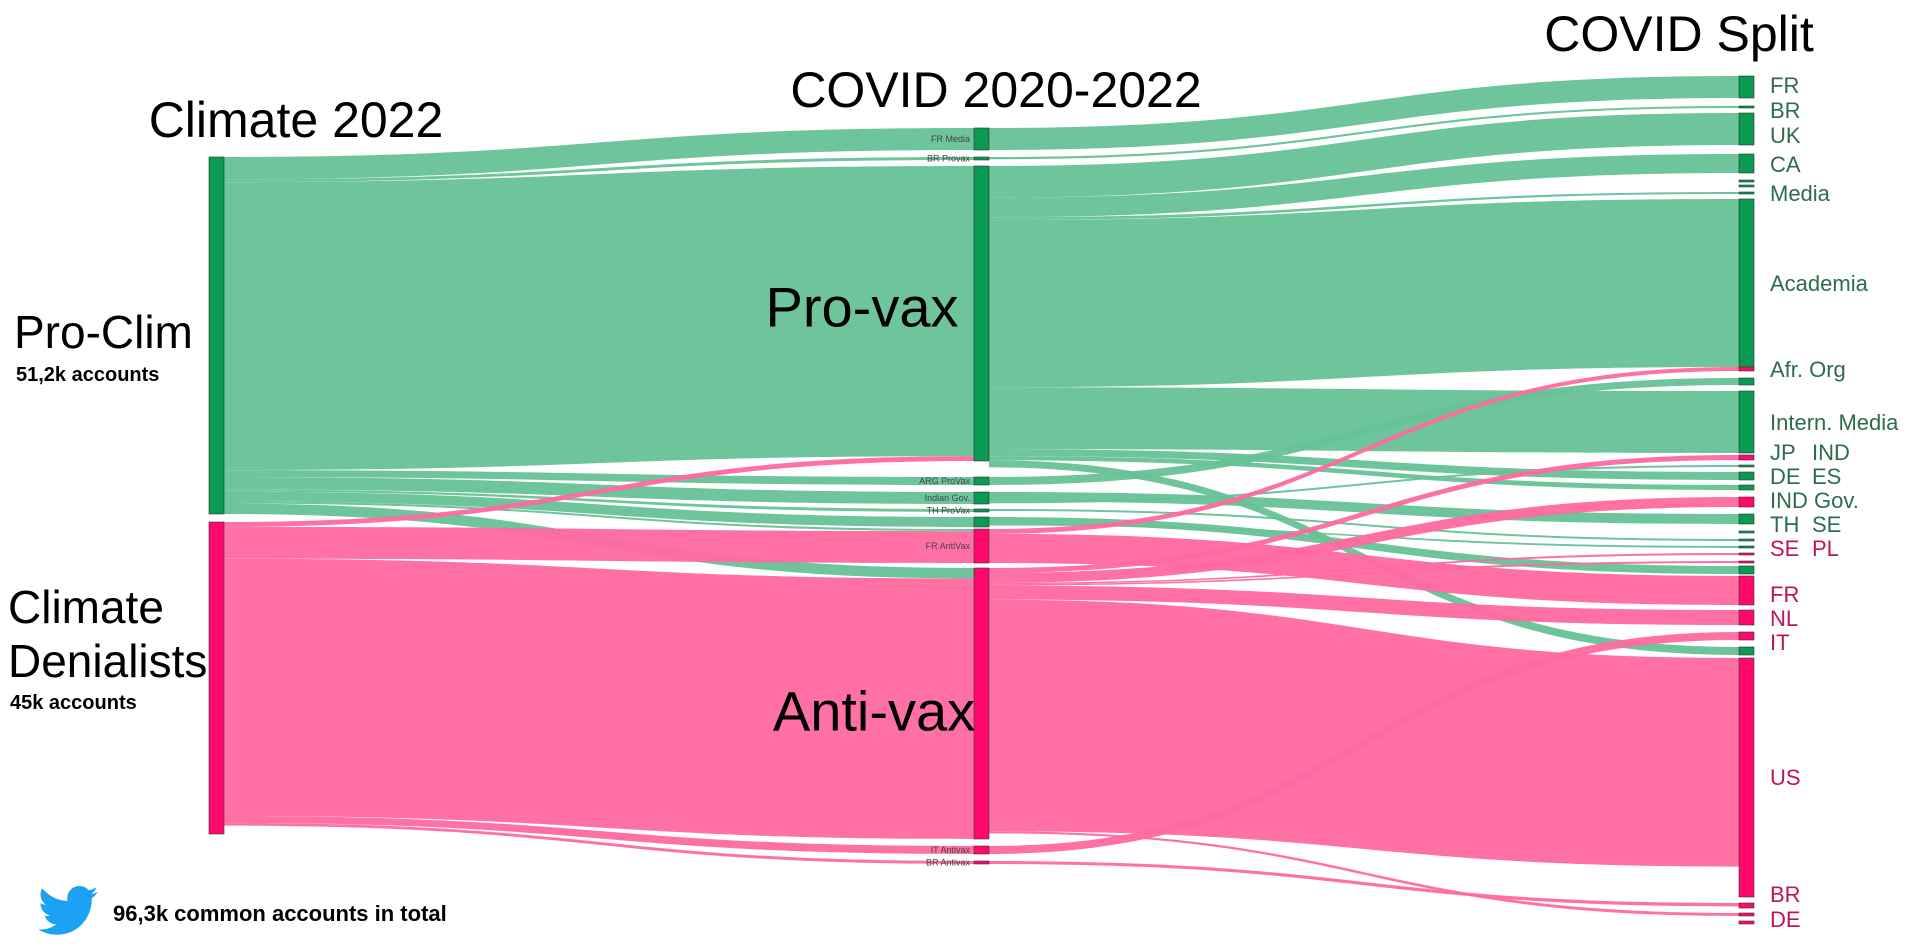 The width and height of the screenshot is (1920, 947). I want to click on node-r_fr, so click(1746, 87).